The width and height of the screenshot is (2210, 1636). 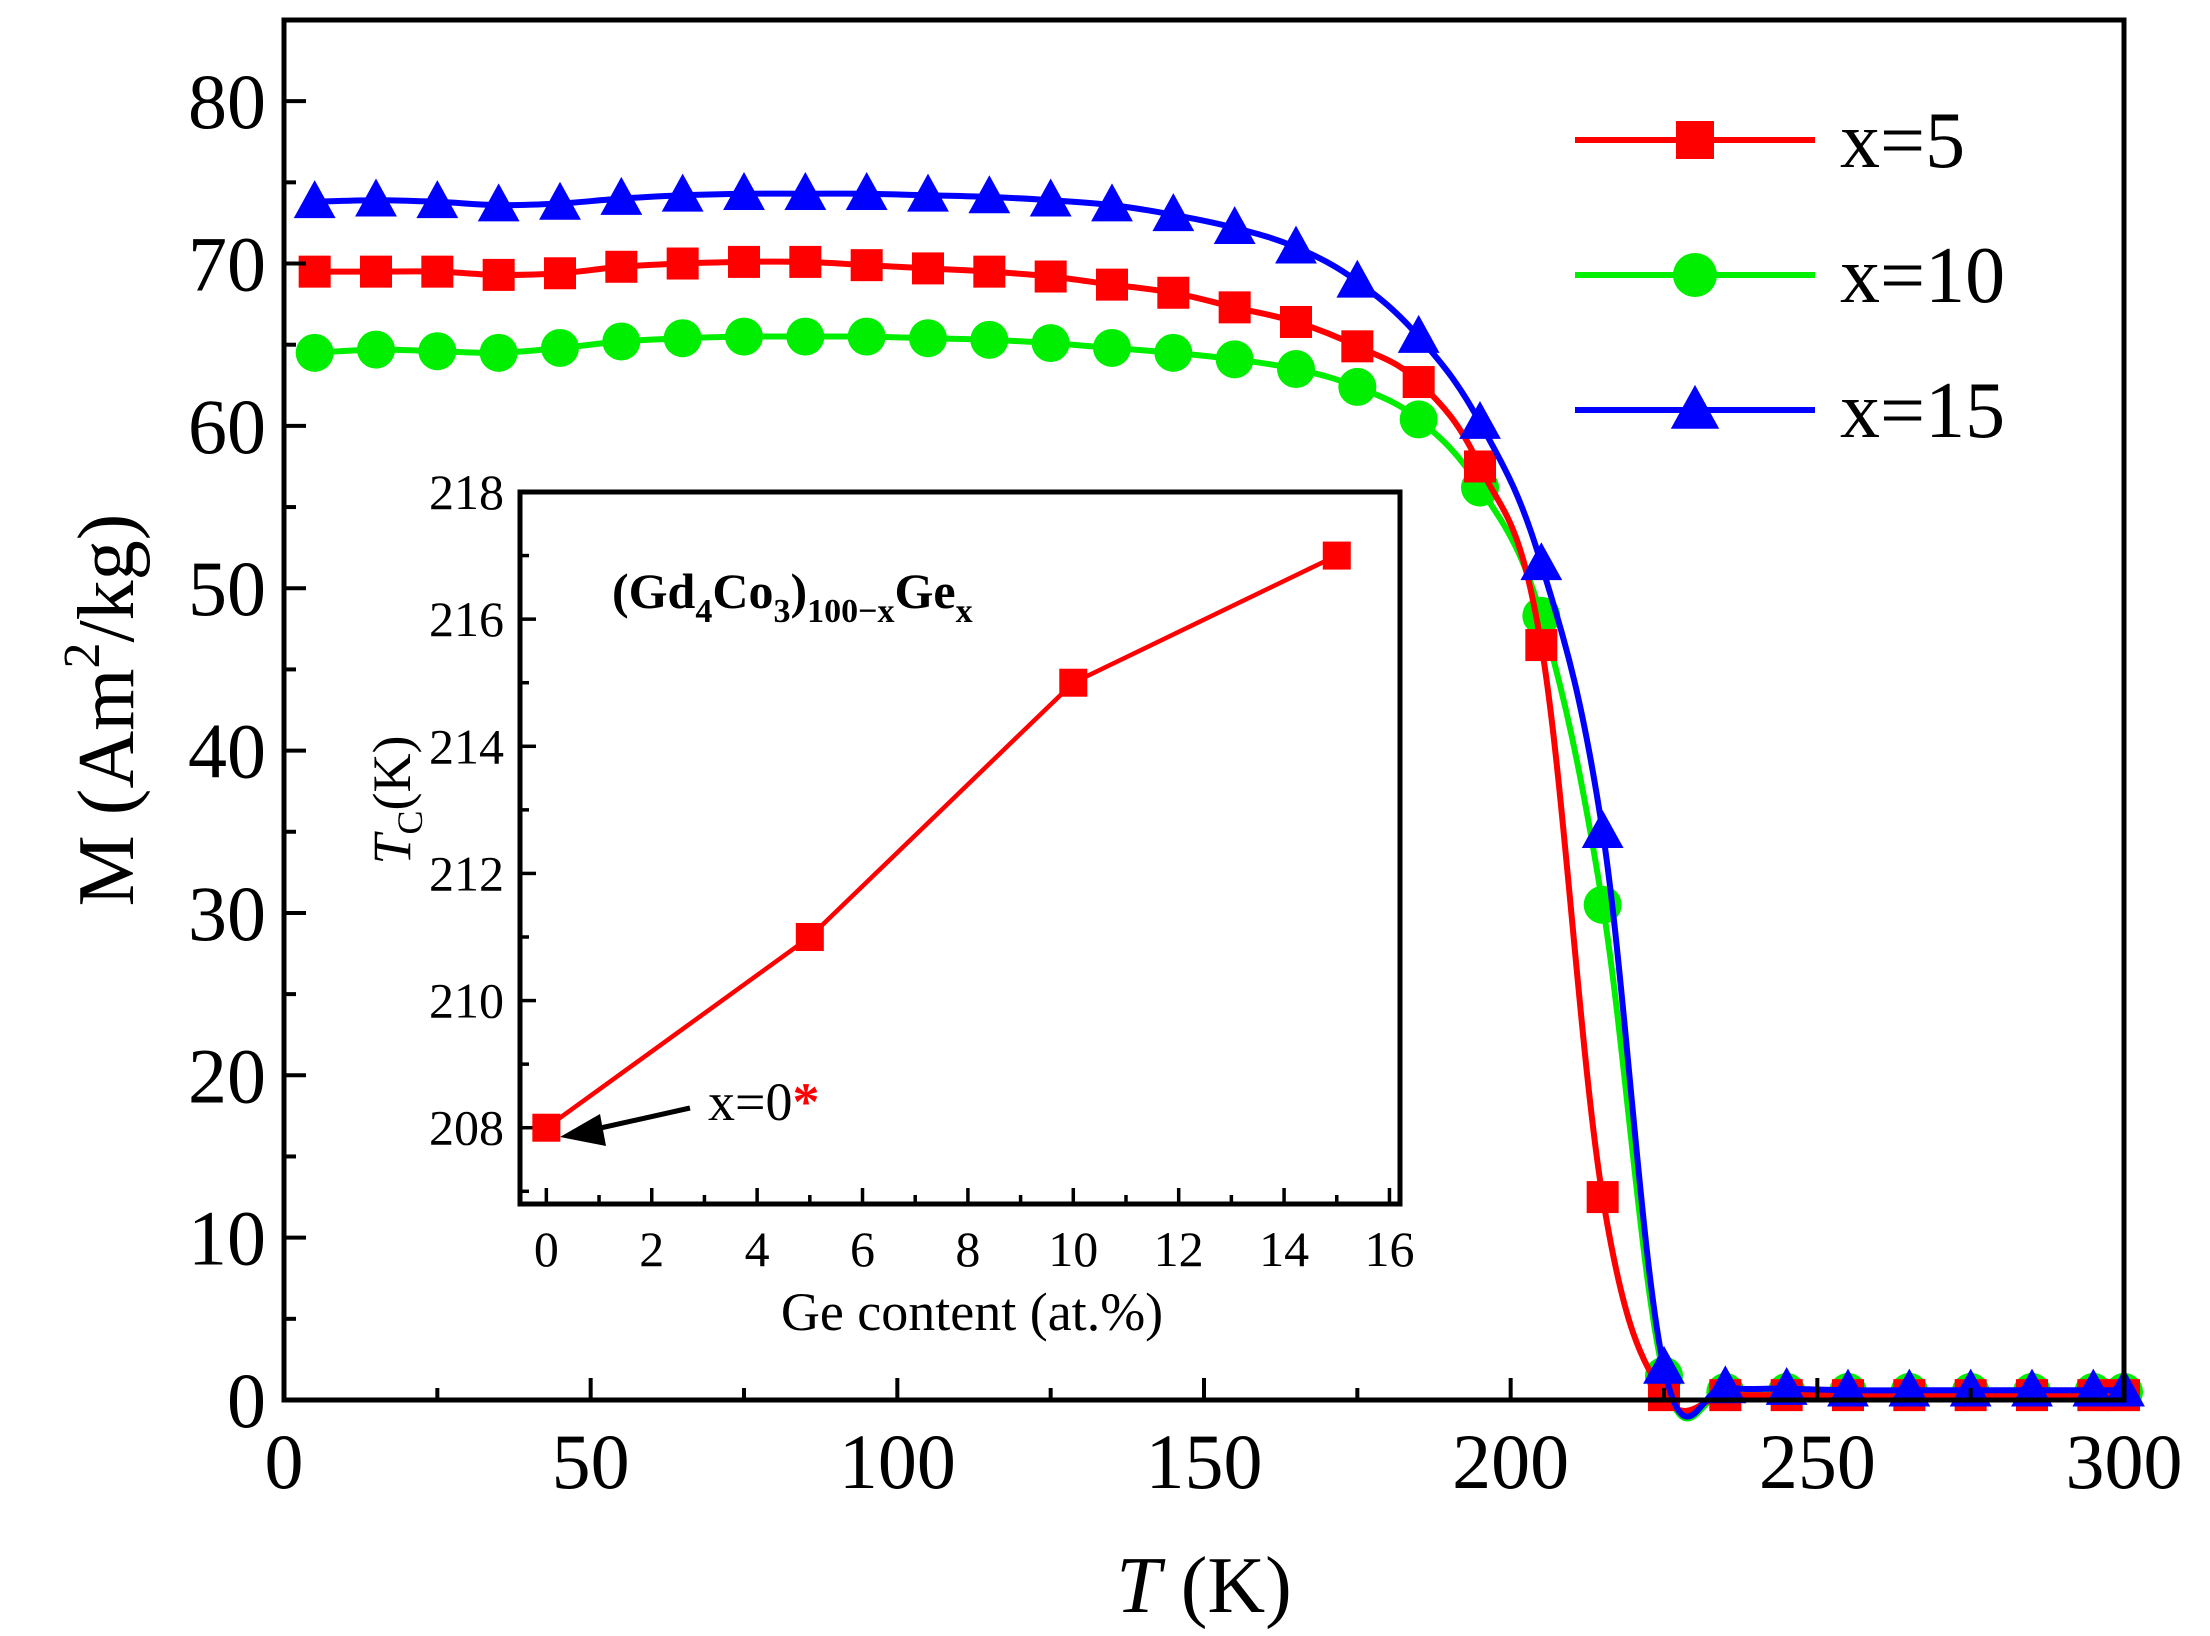 I want to click on inset-series-layer, so click(x=941, y=841).